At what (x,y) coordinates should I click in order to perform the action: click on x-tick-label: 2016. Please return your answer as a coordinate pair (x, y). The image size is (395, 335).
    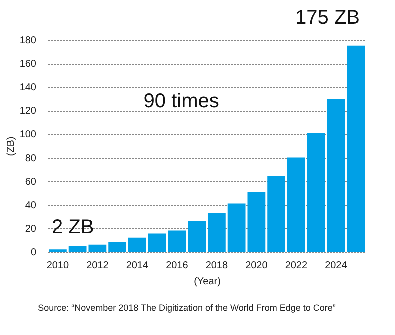
    Looking at the image, I should click on (177, 266).